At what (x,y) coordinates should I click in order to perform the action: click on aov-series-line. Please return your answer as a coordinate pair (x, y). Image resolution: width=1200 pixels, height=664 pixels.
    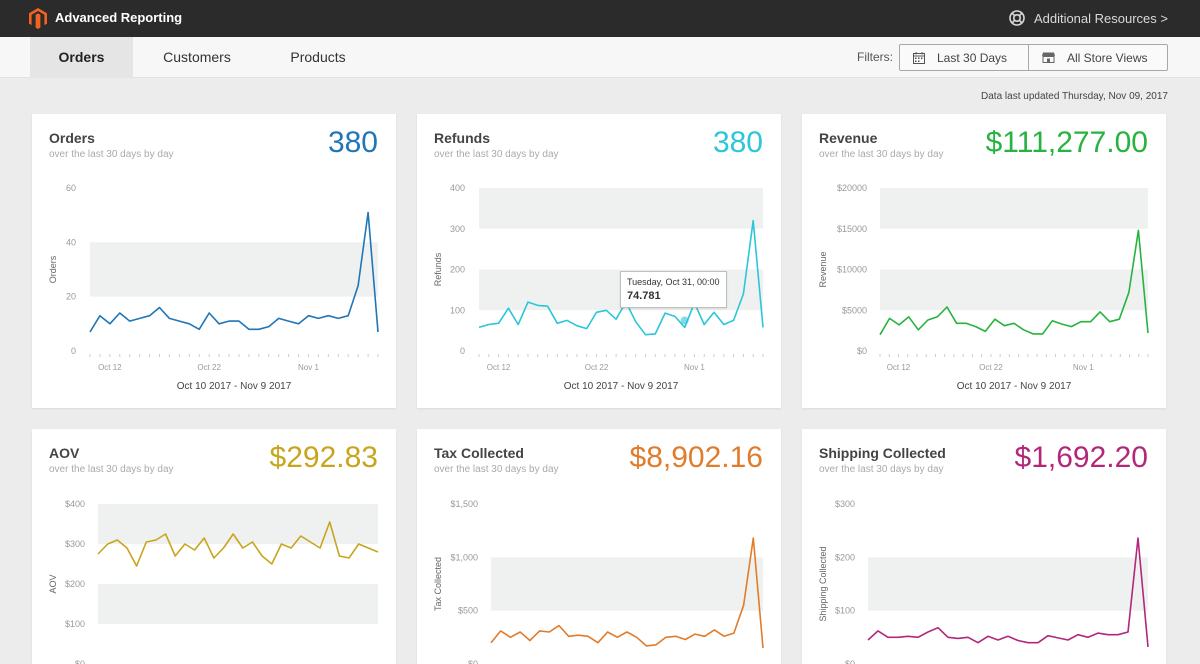
    Looking at the image, I should click on (238, 544).